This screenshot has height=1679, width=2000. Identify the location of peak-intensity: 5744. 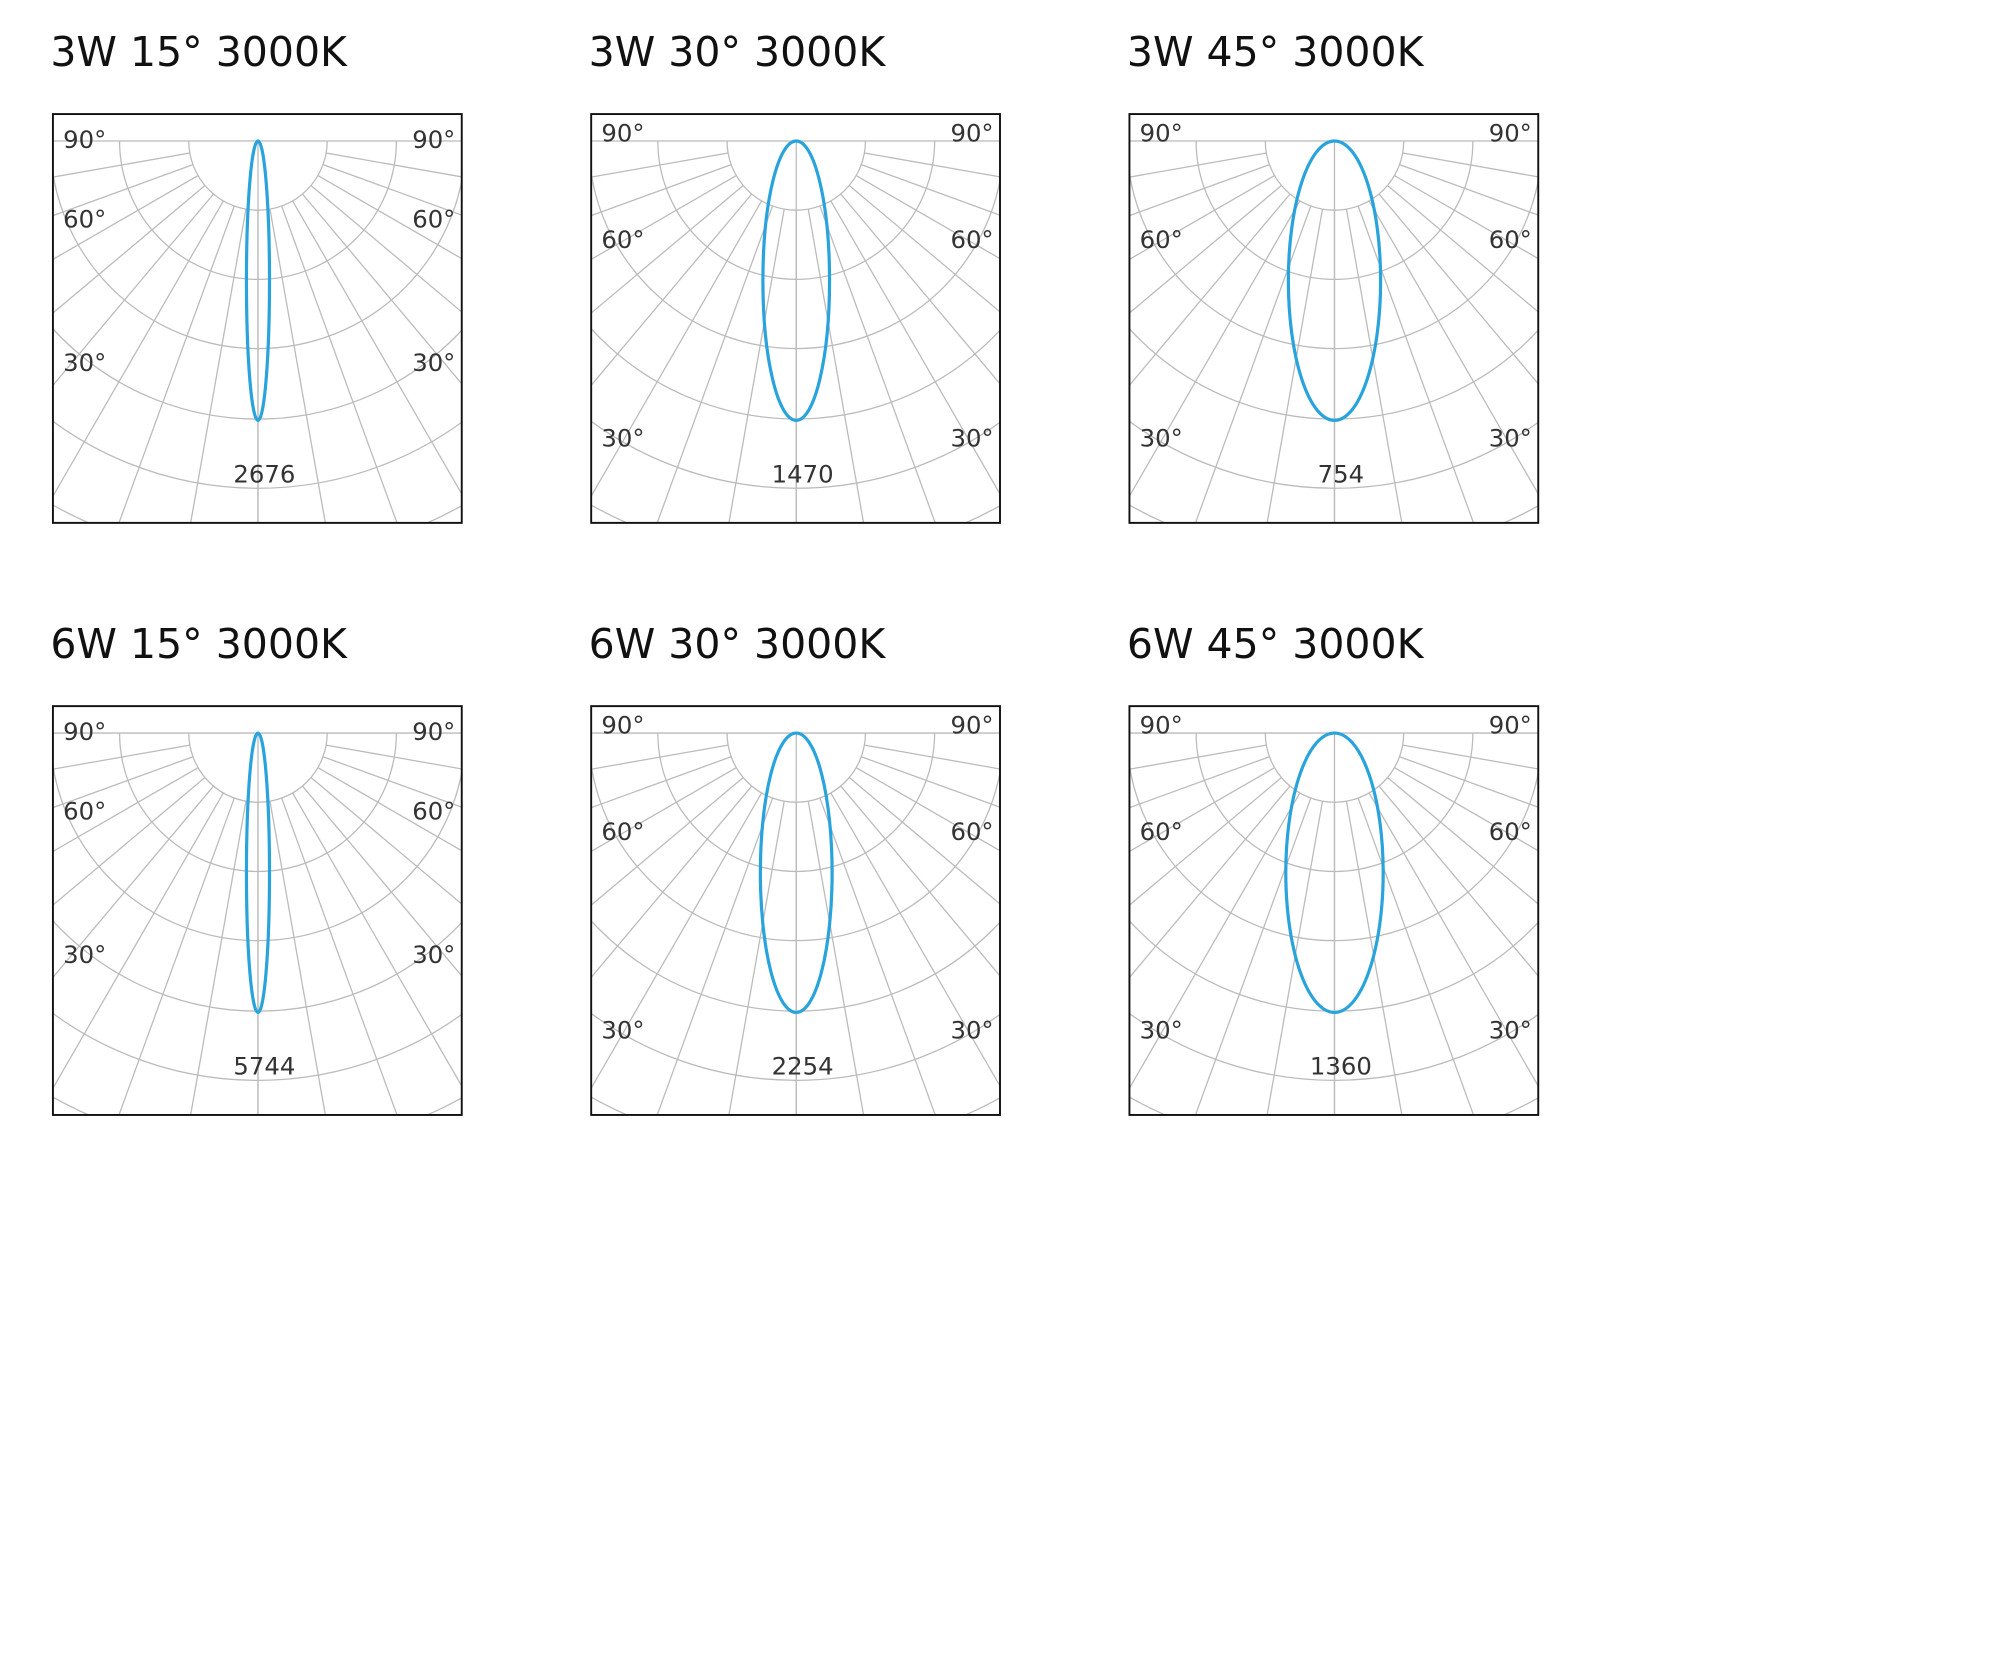
(264, 1066).